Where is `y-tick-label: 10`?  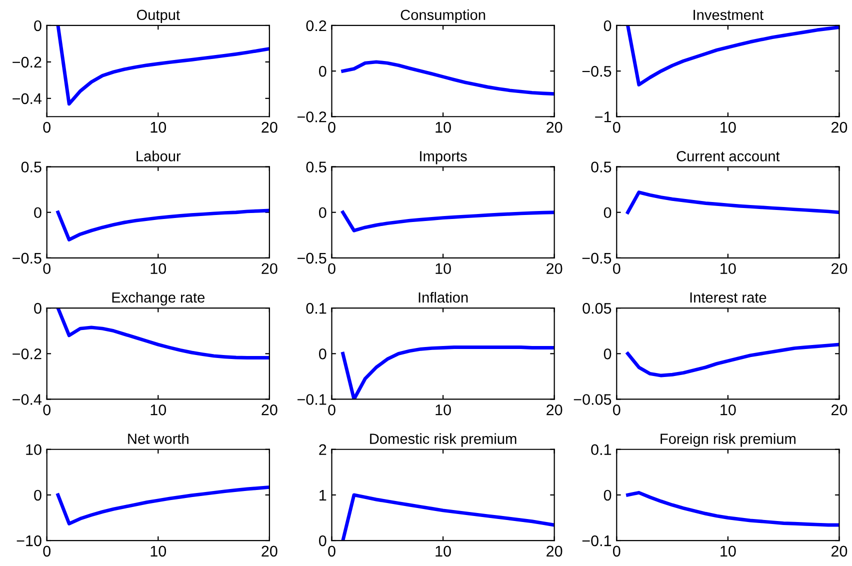
y-tick-label: 10 is located at coordinates (34, 450).